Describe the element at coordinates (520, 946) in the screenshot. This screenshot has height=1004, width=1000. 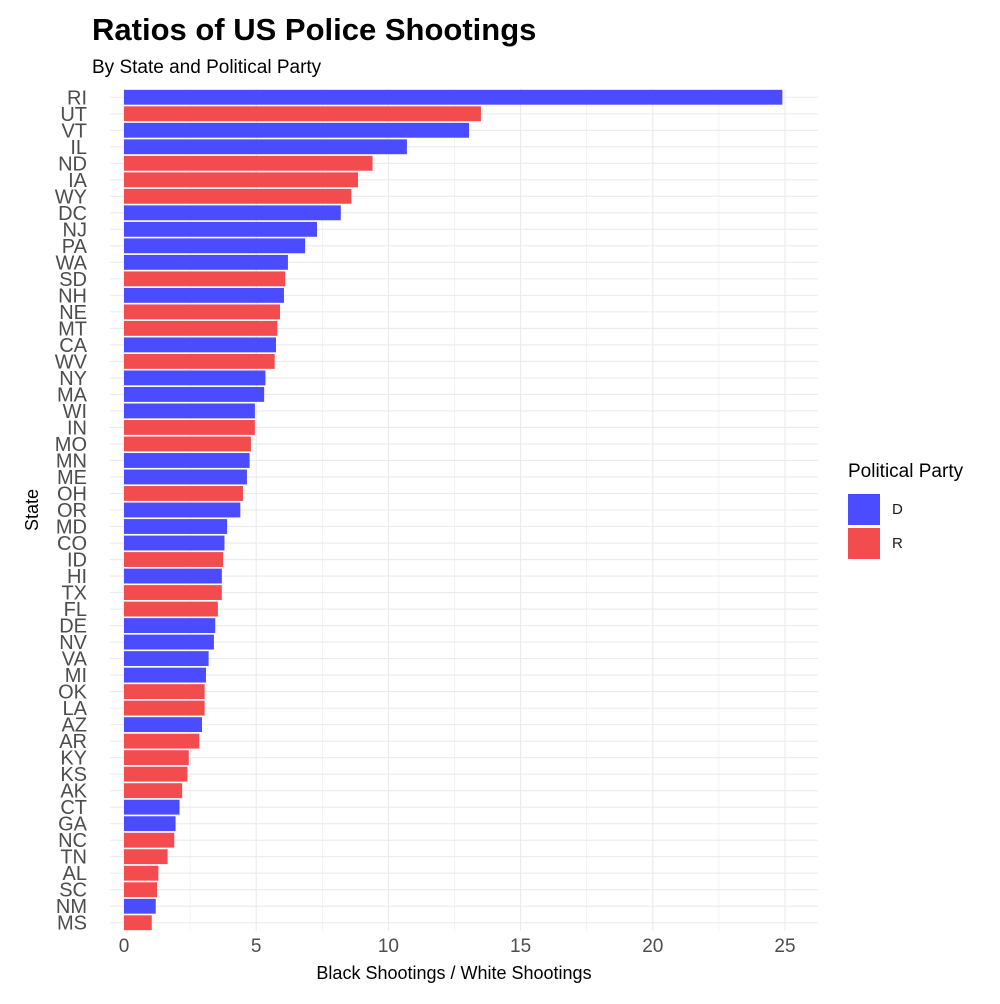
I see `x-tick-label: 15` at that location.